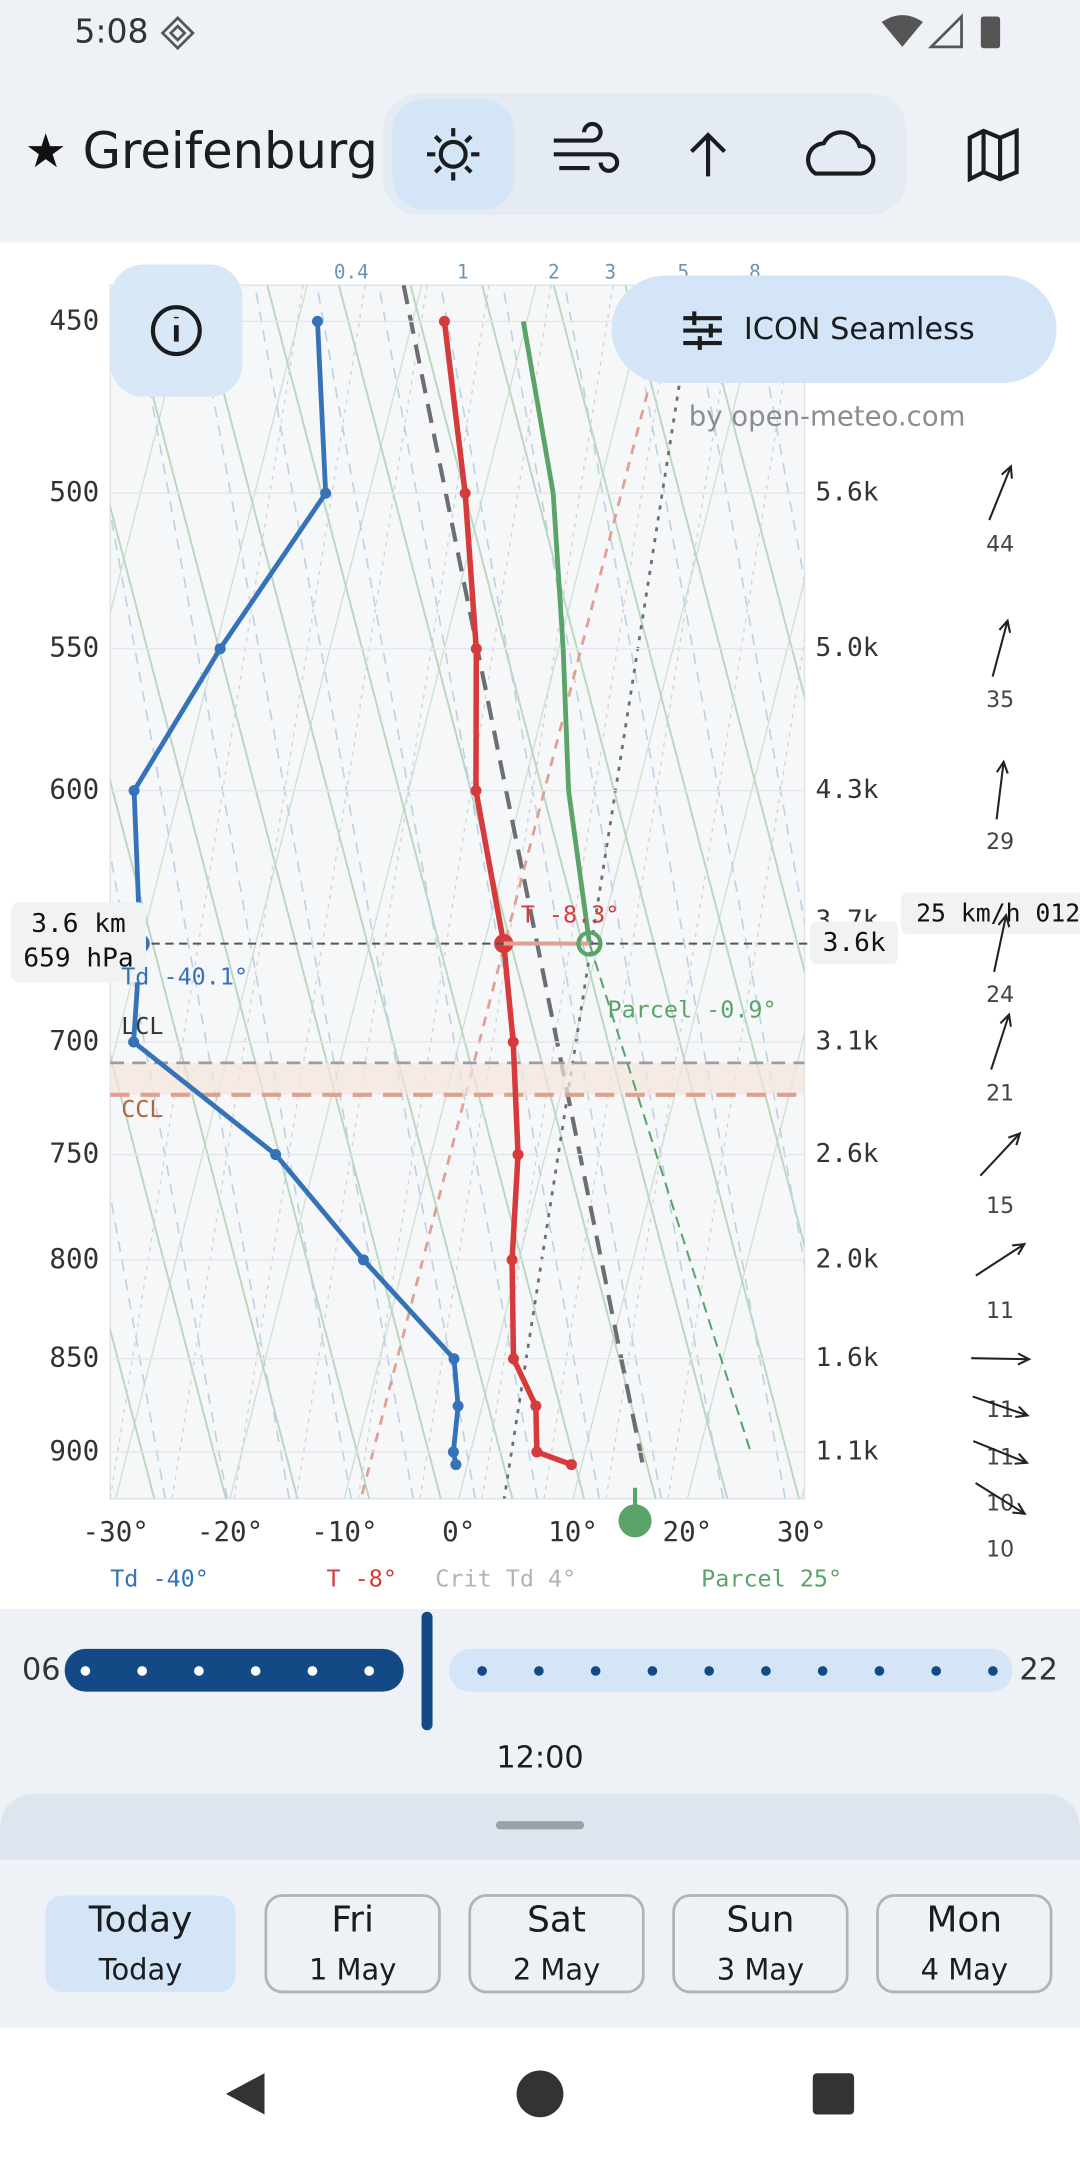  I want to click on nav-recents, so click(833, 2094).